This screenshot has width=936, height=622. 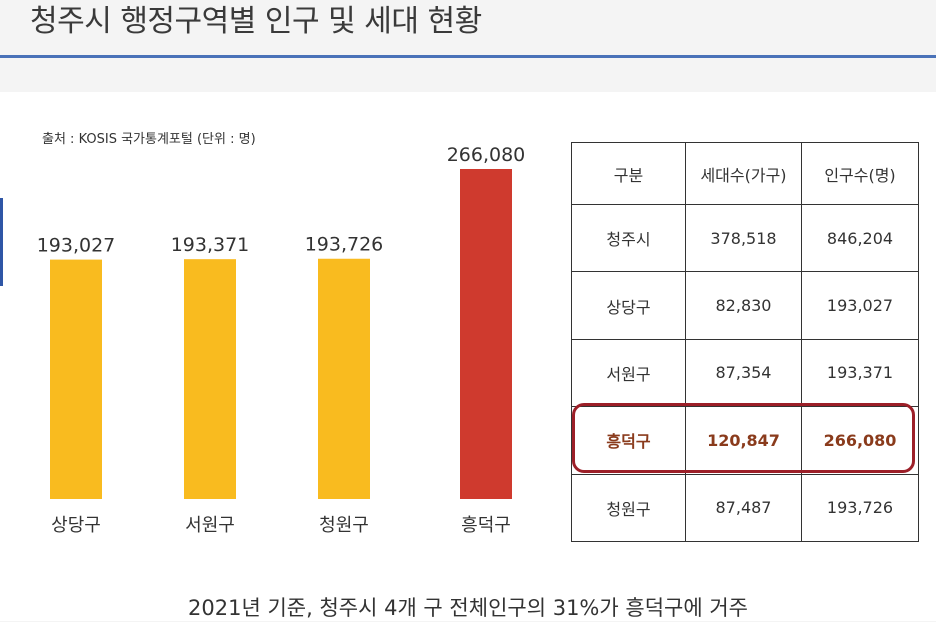 I want to click on category-label: 서원구, so click(x=210, y=525).